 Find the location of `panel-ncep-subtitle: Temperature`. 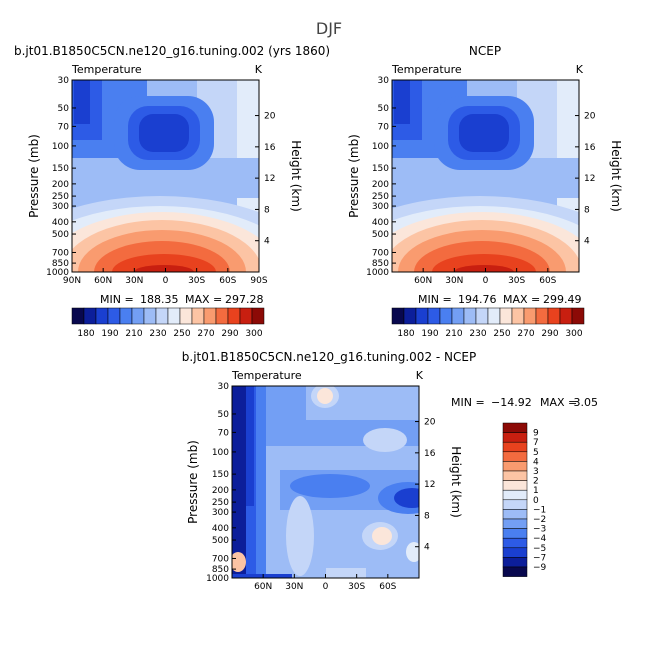

panel-ncep-subtitle: Temperature is located at coordinates (426, 69).